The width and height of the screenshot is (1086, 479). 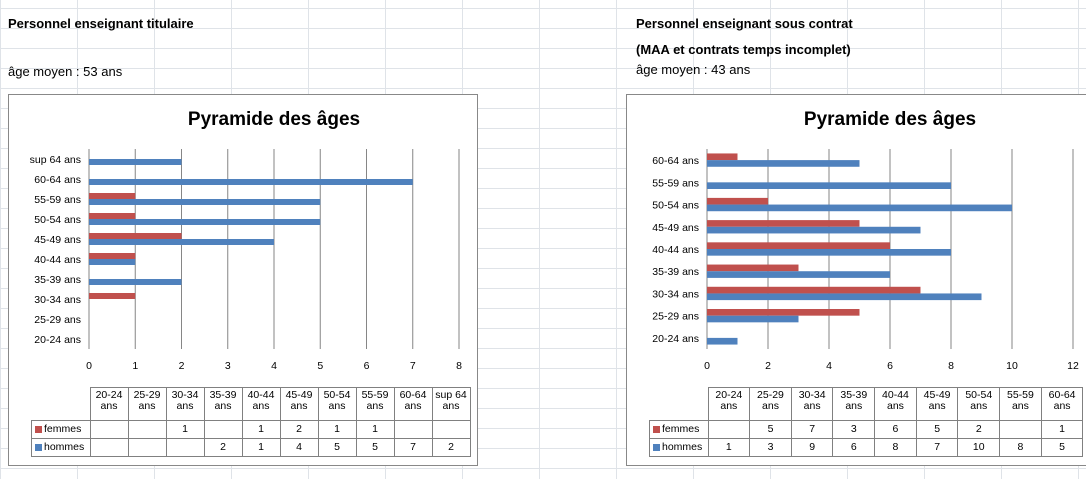 I want to click on table-header-cell: 55-59 ans, so click(x=1020, y=404).